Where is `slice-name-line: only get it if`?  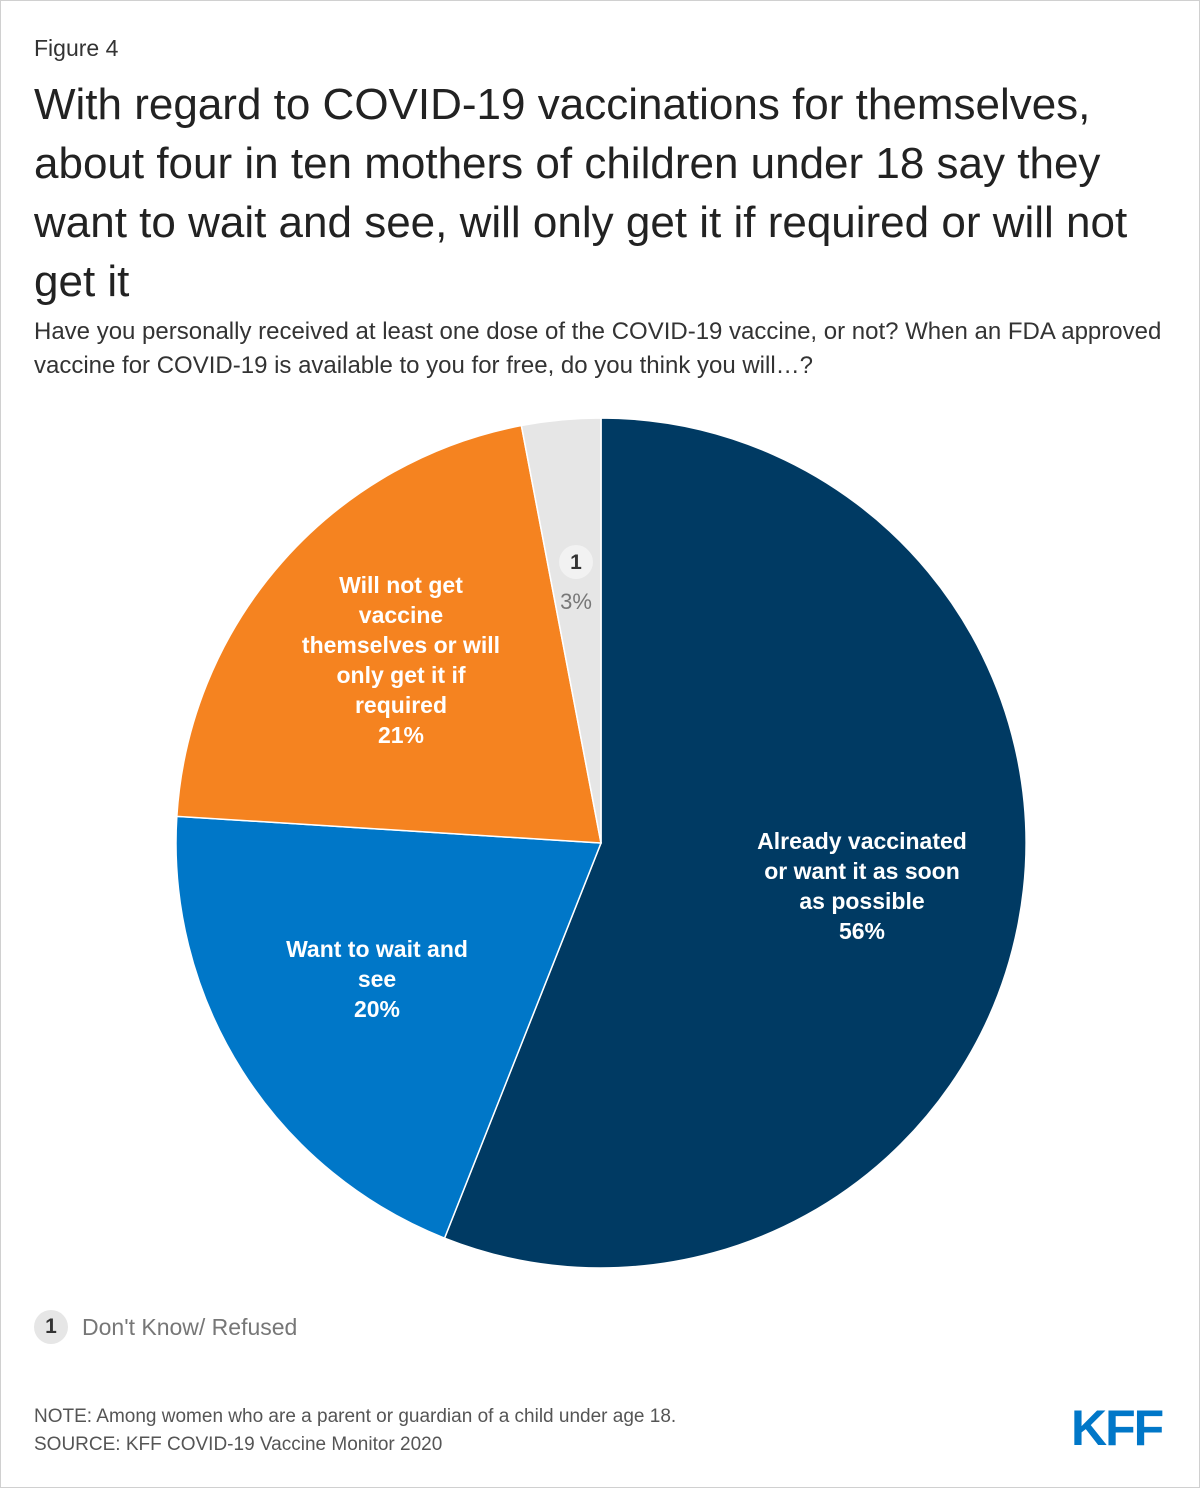 slice-name-line: only get it if is located at coordinates (400, 675).